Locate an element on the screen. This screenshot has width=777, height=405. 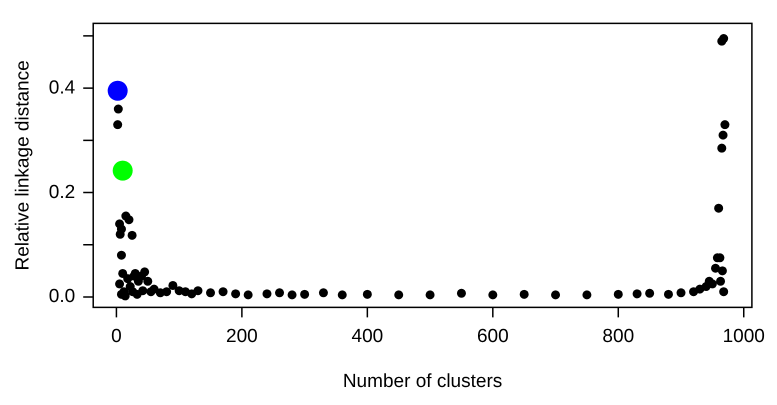
y-tick-label: 0.4 is located at coordinates (62, 87).